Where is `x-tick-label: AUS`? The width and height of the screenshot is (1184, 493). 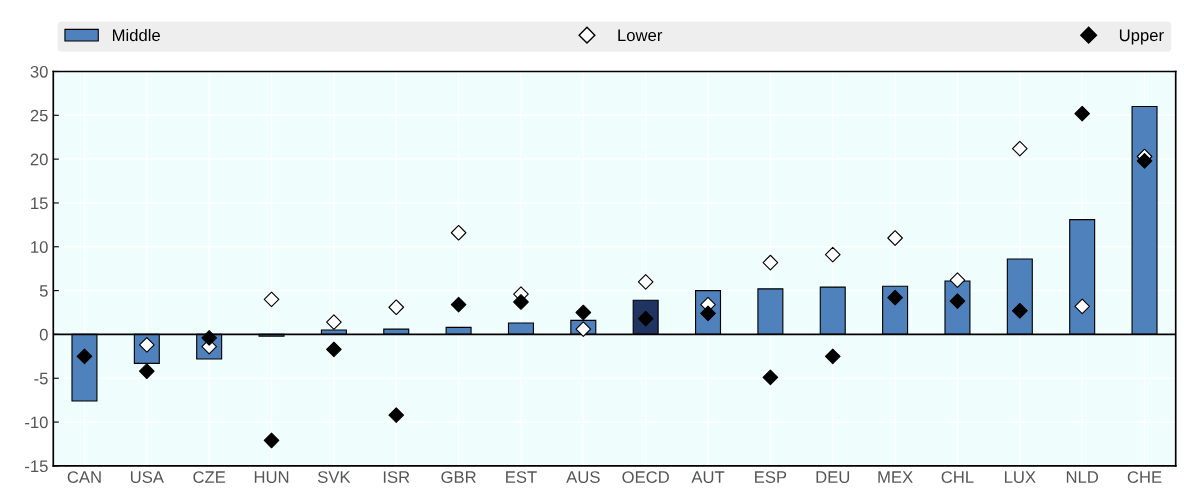 x-tick-label: AUS is located at coordinates (583, 477).